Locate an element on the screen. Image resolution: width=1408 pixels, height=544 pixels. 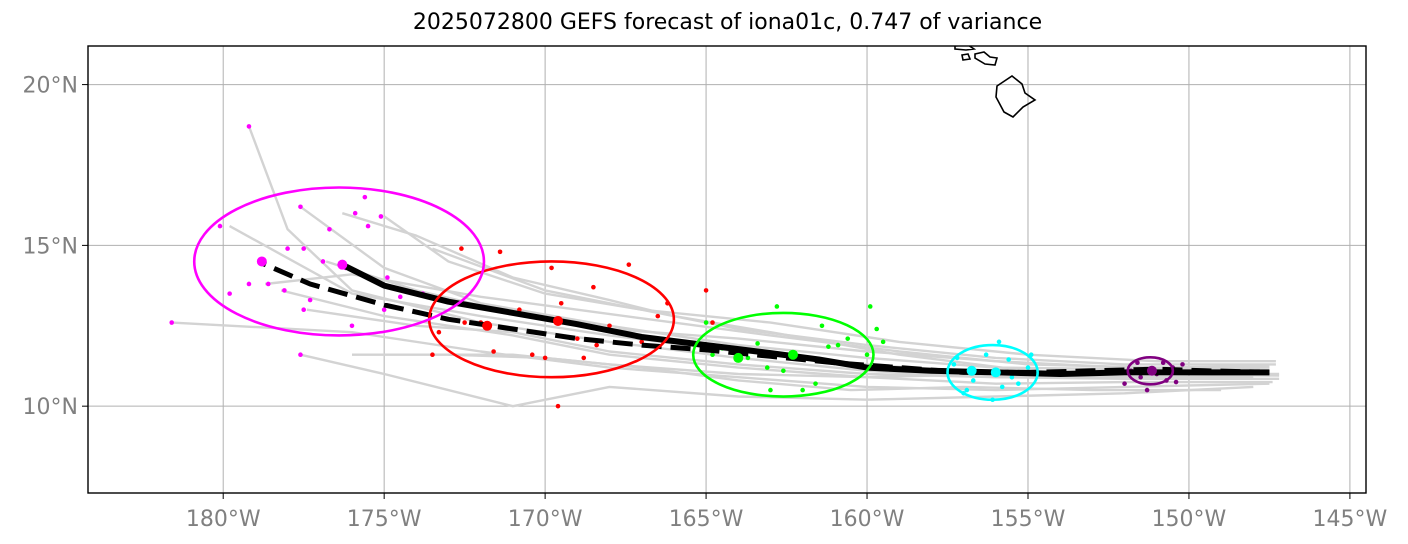
x-tick-label: 145°W is located at coordinates (1350, 519).